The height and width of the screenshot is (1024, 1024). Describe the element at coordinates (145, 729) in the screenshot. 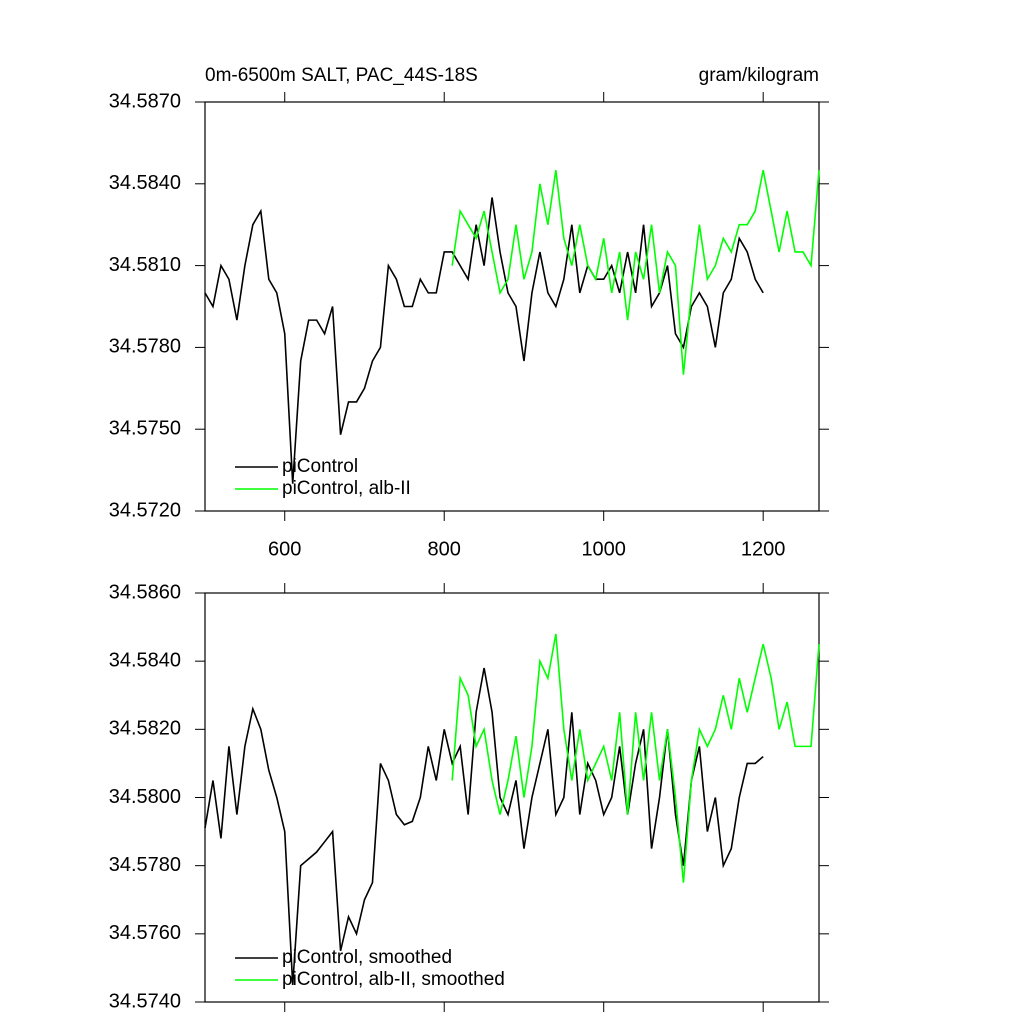

I see `y-tick-label: 34.5820` at that location.